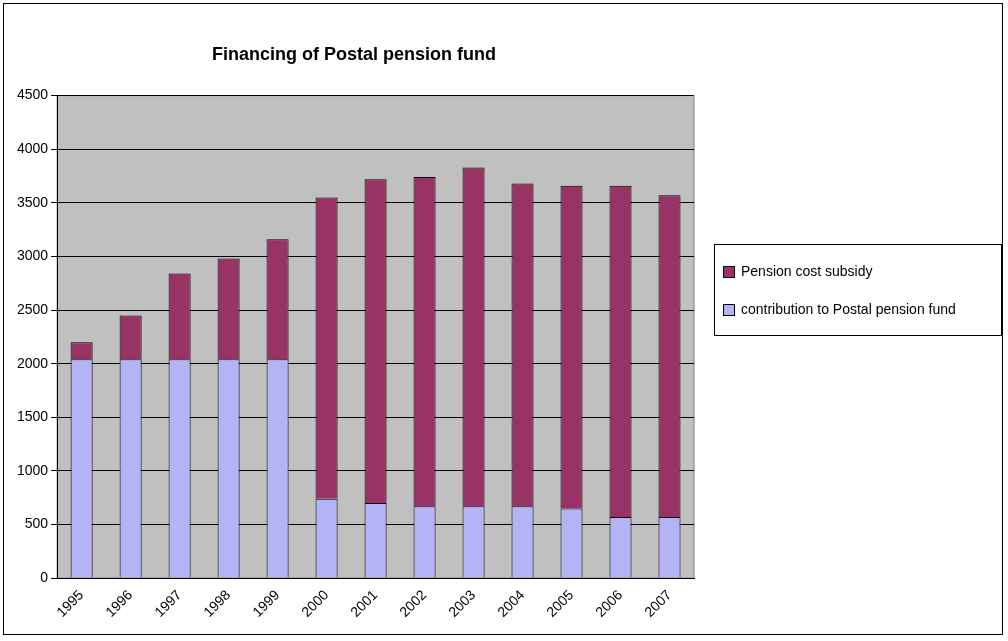  Describe the element at coordinates (32, 308) in the screenshot. I see `y-tick-label: 2500` at that location.